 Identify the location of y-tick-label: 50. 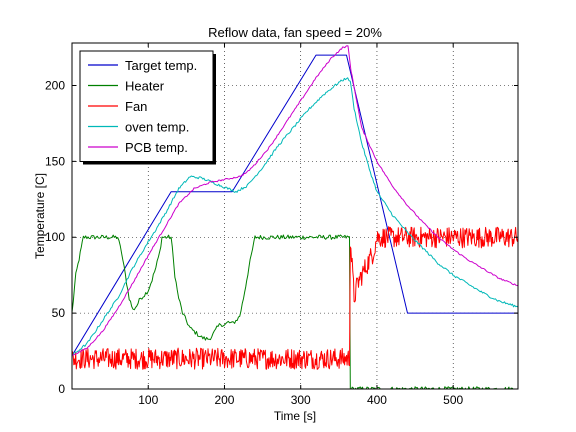
(59, 313).